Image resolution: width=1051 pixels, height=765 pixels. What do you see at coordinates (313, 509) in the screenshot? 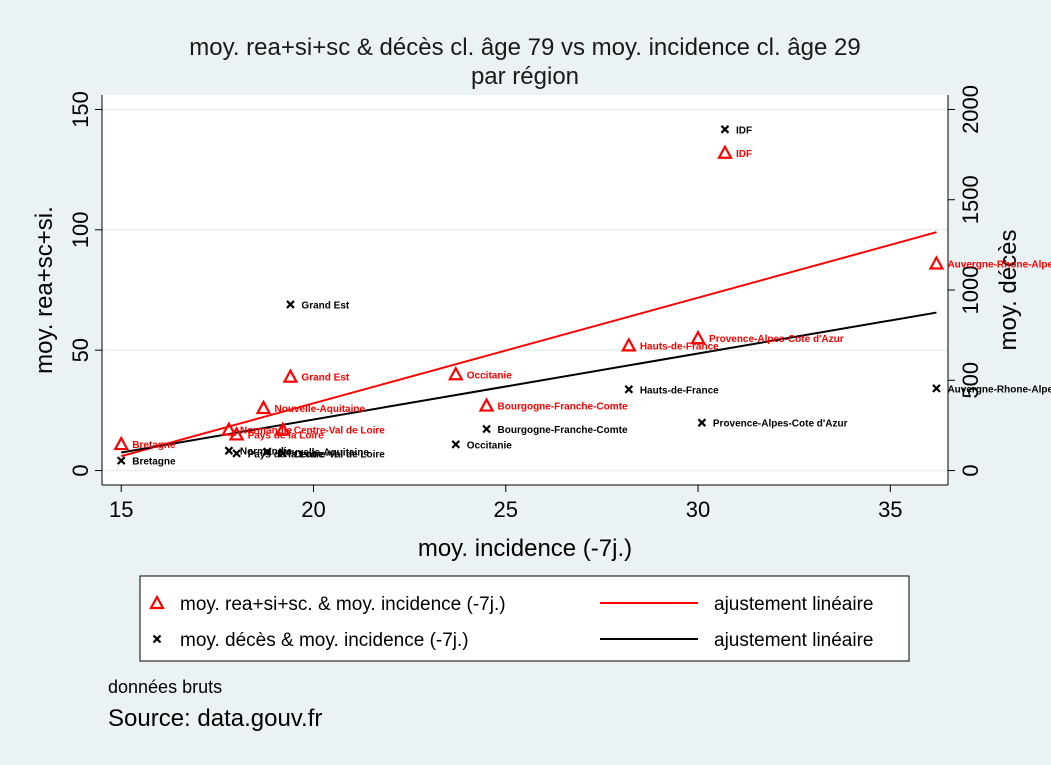
I see `x-tick-label: 20` at bounding box center [313, 509].